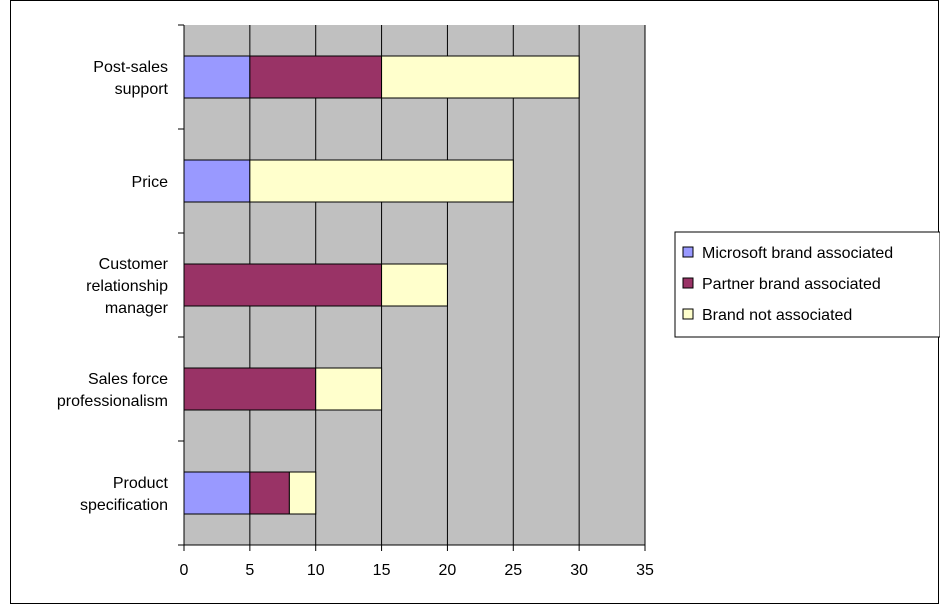 This screenshot has height=605, width=940. Describe the element at coordinates (127, 286) in the screenshot. I see `category-label: relationship` at that location.